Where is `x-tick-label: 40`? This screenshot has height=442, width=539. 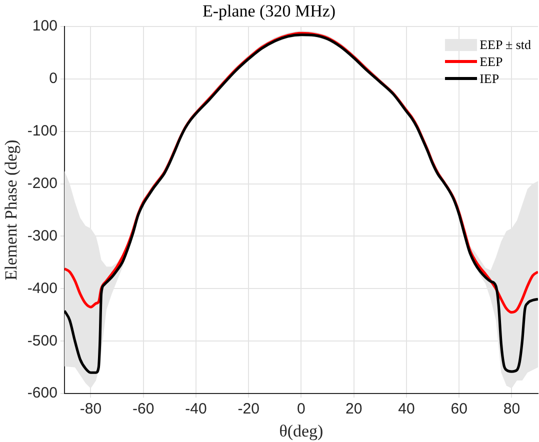 x-tick-label: 40 is located at coordinates (406, 409).